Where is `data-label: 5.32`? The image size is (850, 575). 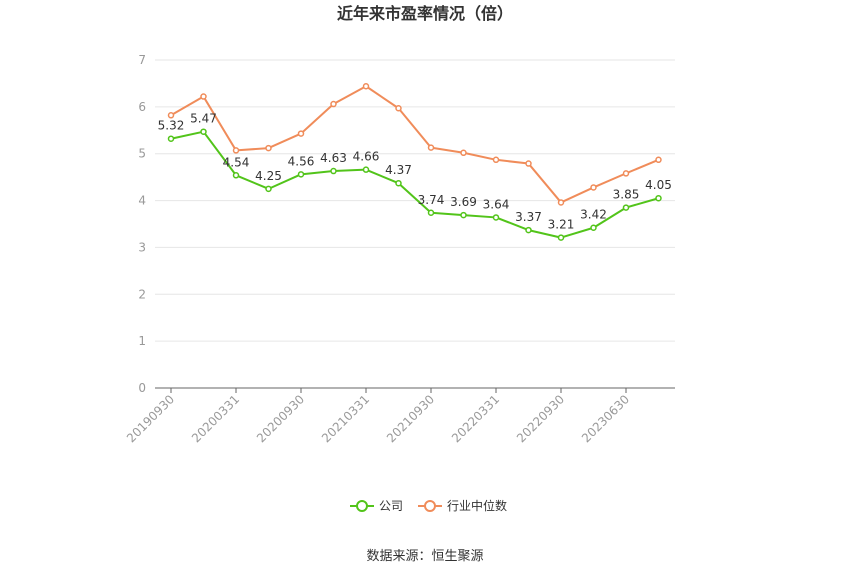 data-label: 5.32 is located at coordinates (171, 126).